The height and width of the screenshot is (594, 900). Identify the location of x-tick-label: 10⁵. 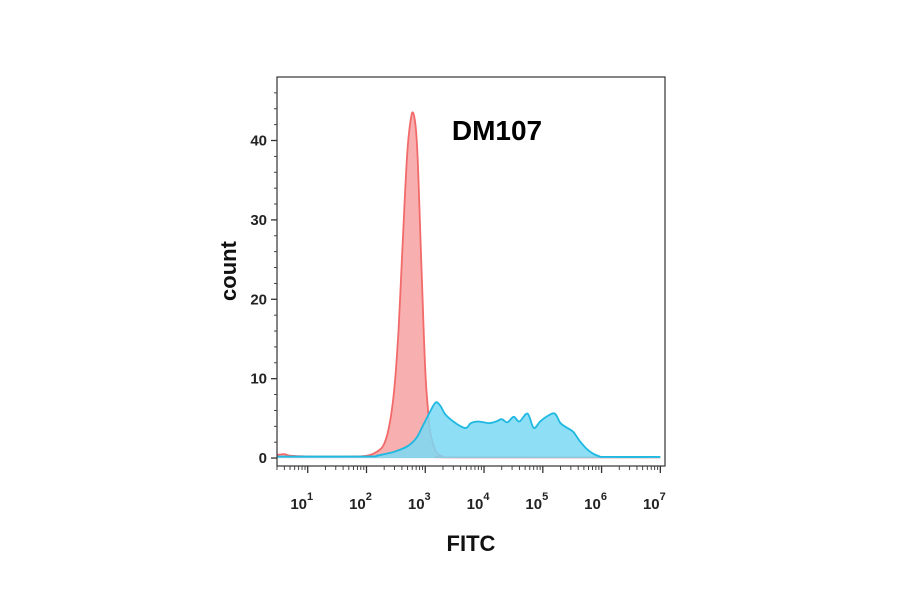
(536, 502).